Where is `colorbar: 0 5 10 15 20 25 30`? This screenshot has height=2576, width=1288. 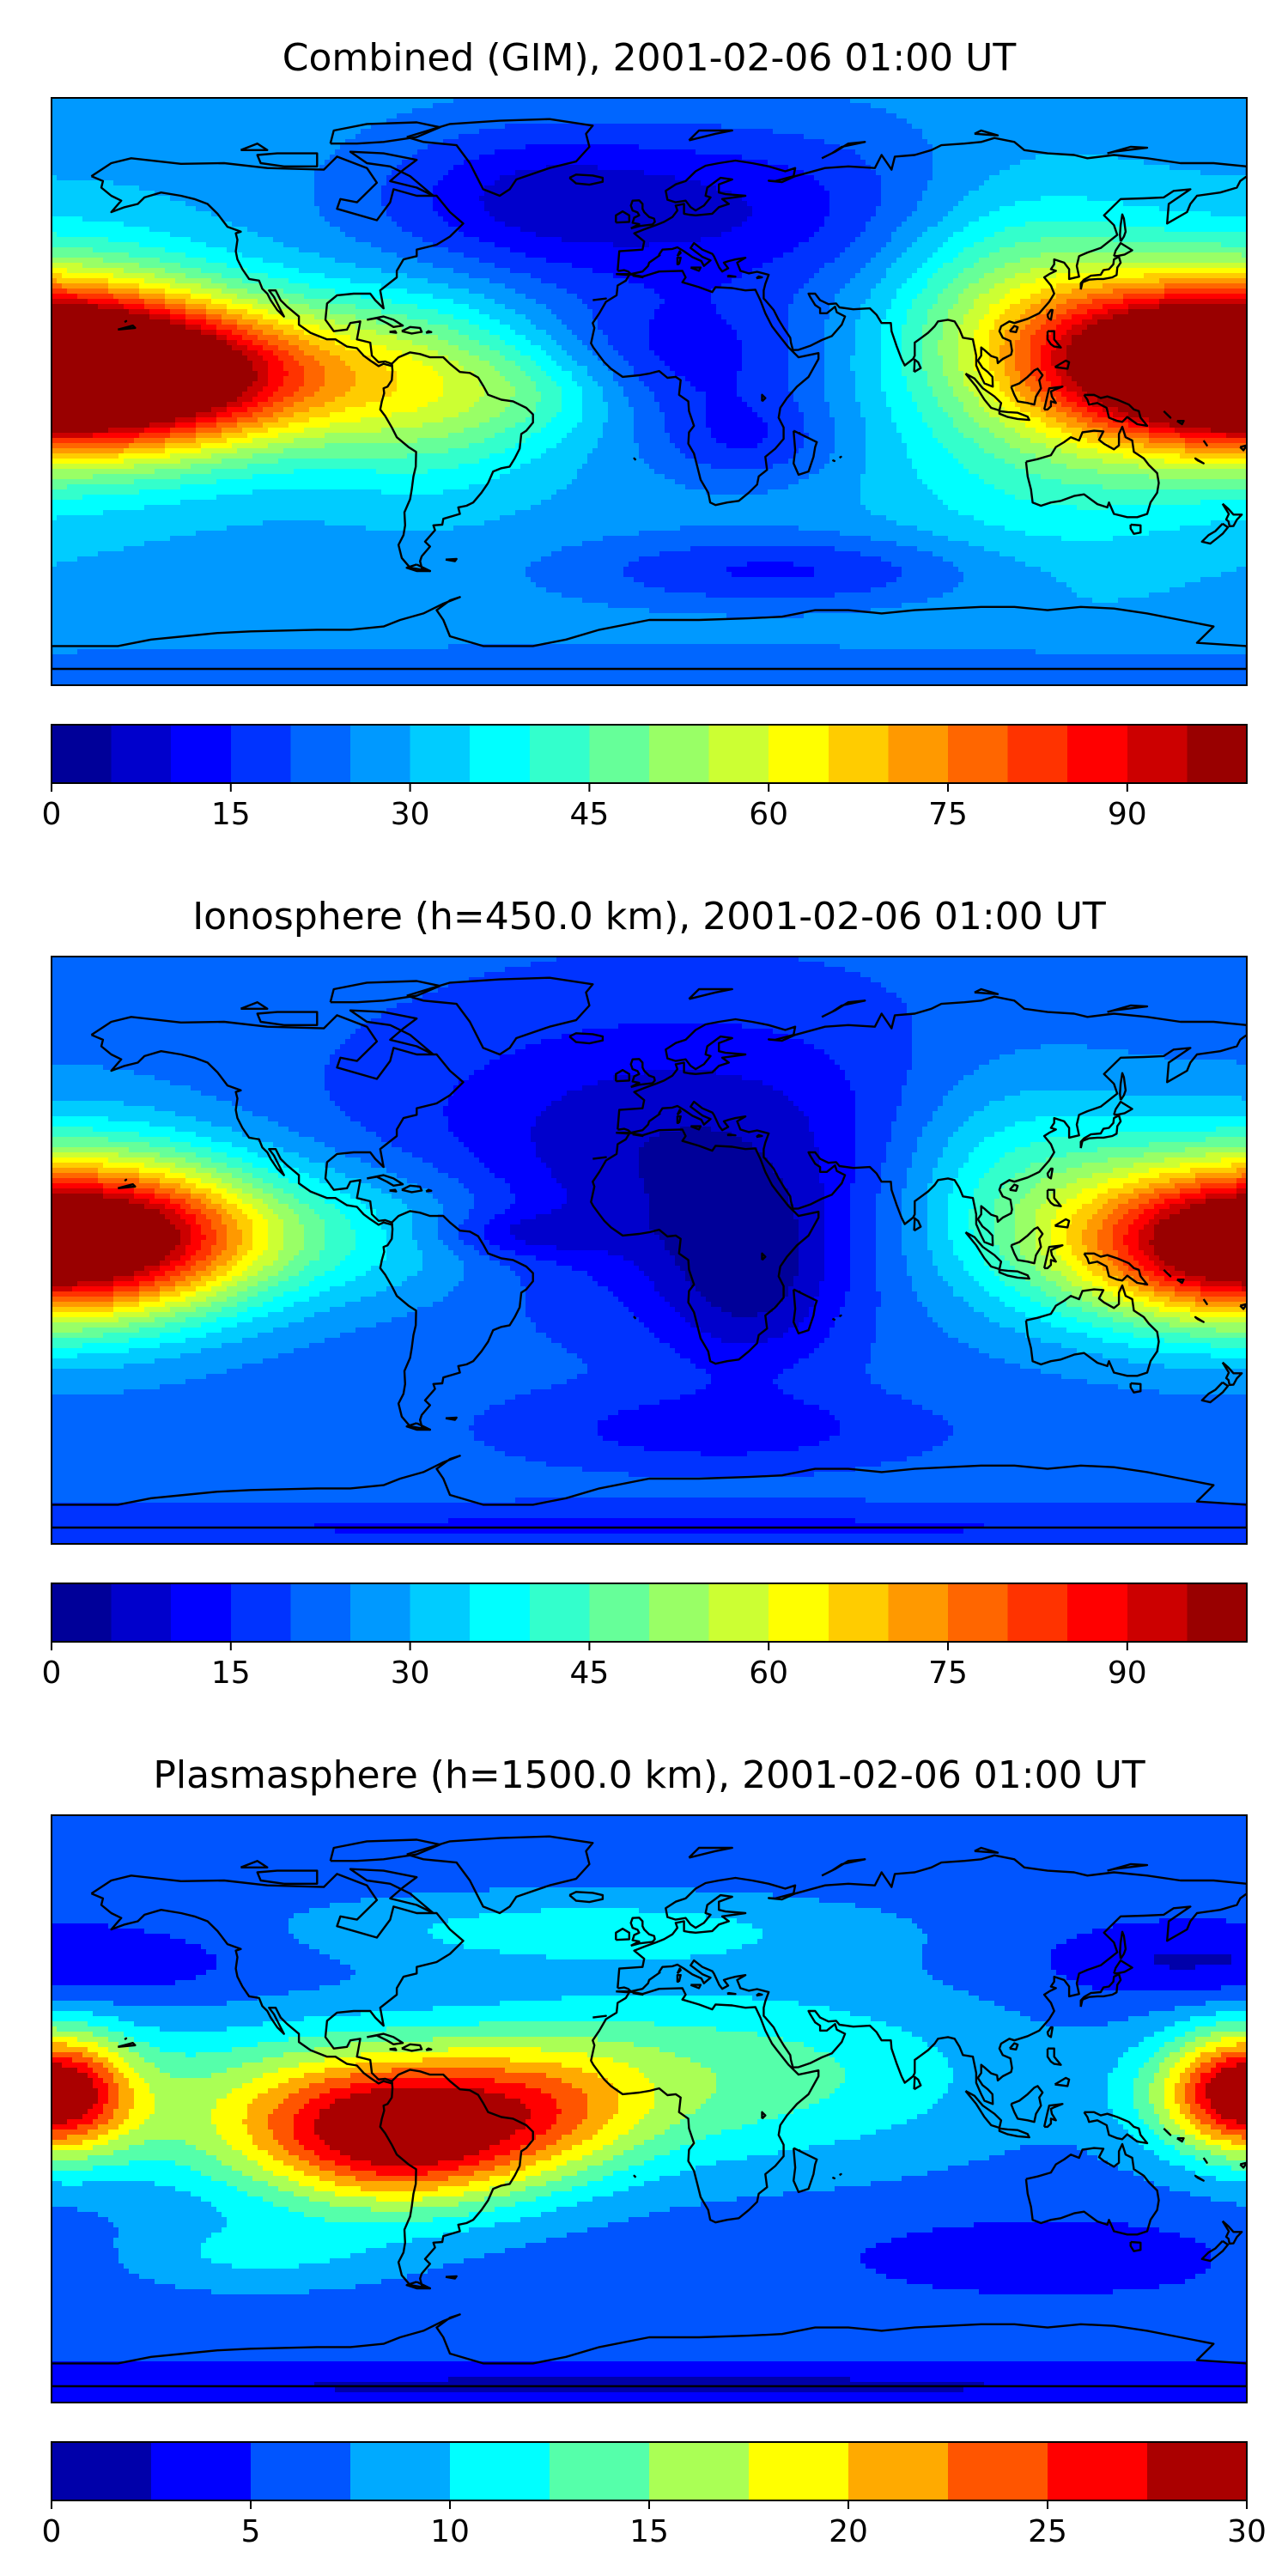
colorbar: 0 5 10 15 20 25 30 is located at coordinates (654, 2495).